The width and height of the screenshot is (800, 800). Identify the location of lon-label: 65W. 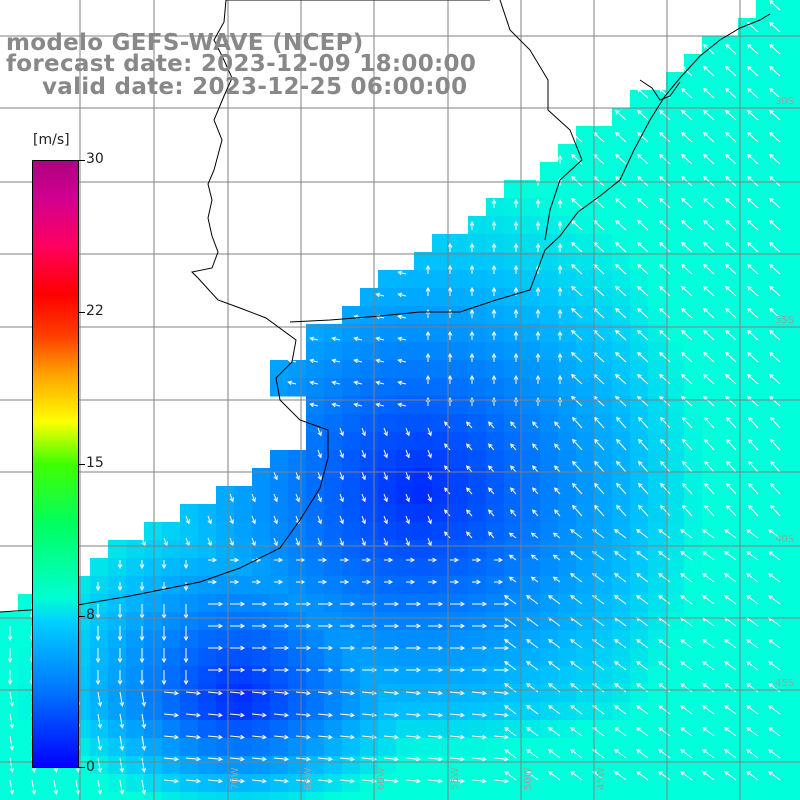
(308, 778).